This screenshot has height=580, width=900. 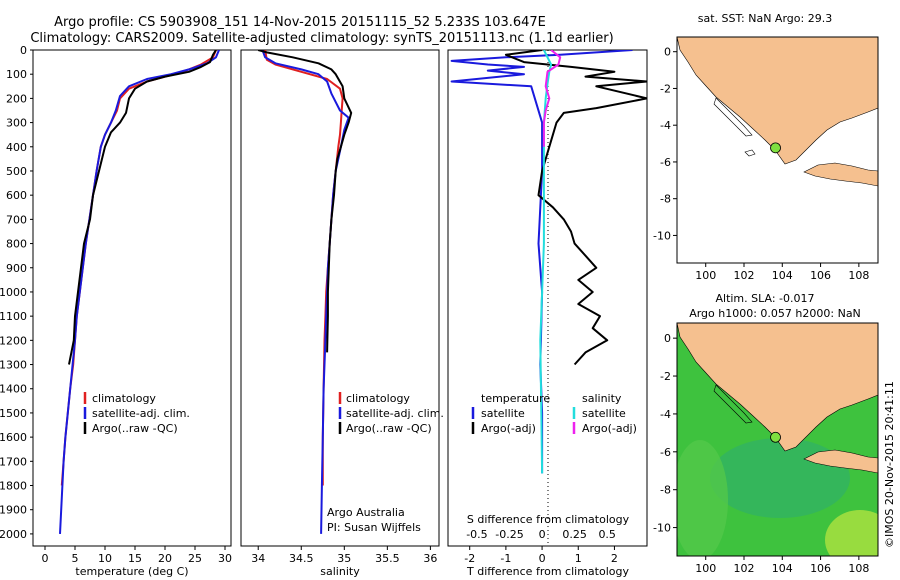 What do you see at coordinates (13, 365) in the screenshot?
I see `depth-tick-label: 1300` at bounding box center [13, 365].